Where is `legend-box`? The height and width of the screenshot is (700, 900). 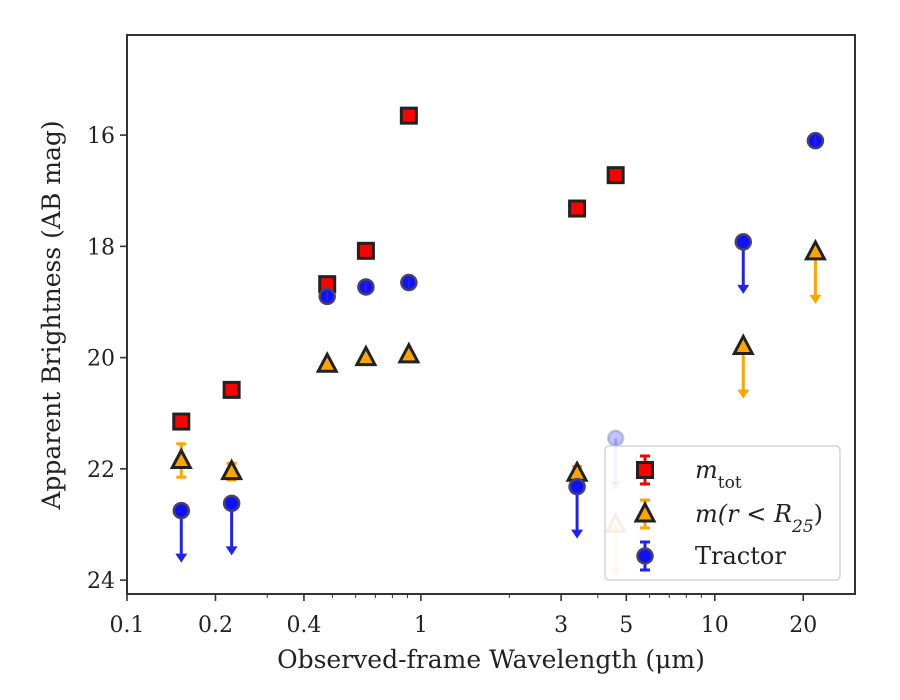
legend-box is located at coordinates (722, 513).